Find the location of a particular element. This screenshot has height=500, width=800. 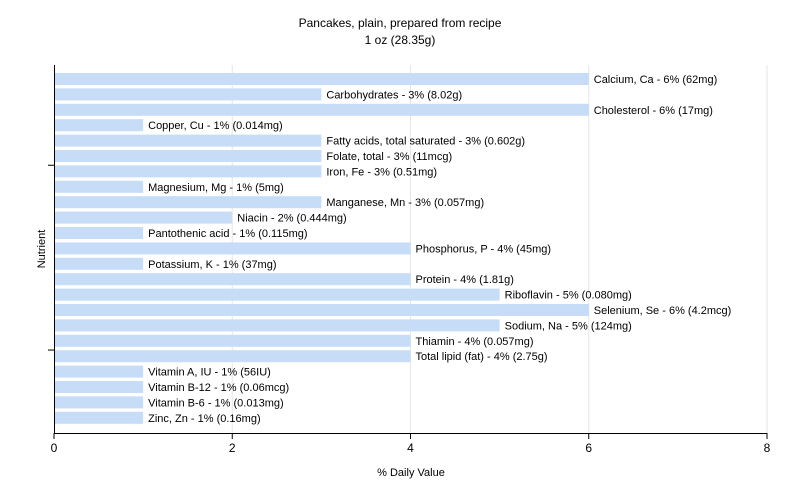

x-tick-label: 8 is located at coordinates (767, 448).